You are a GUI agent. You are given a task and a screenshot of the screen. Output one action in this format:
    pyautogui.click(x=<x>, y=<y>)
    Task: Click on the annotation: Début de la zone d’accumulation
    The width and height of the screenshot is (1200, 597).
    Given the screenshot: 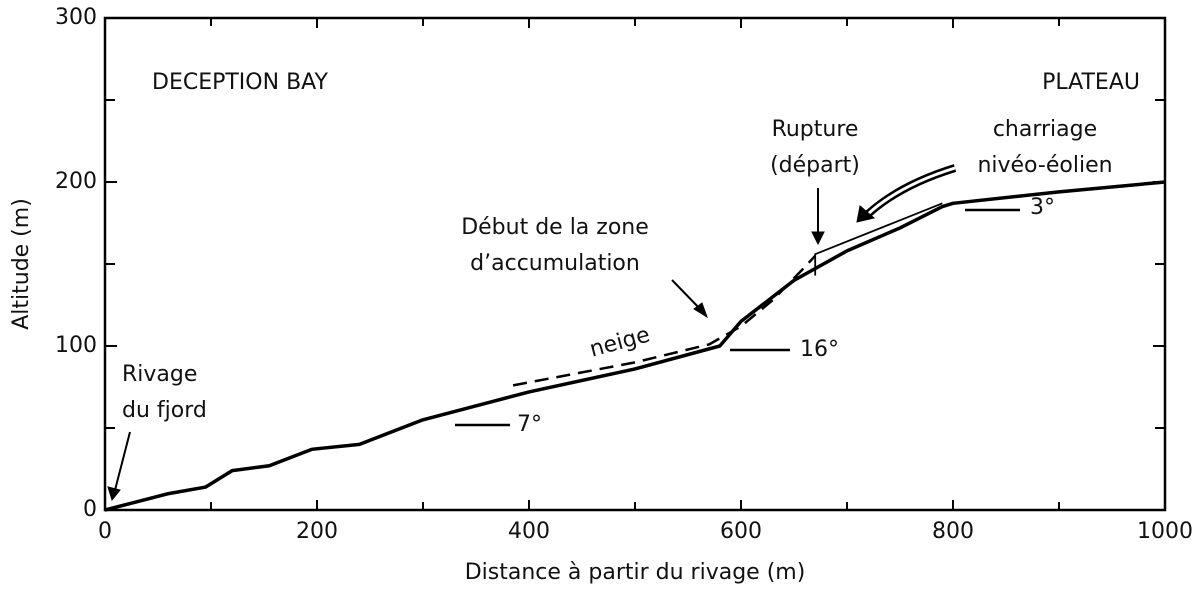 What is the action you would take?
    pyautogui.click(x=555, y=245)
    